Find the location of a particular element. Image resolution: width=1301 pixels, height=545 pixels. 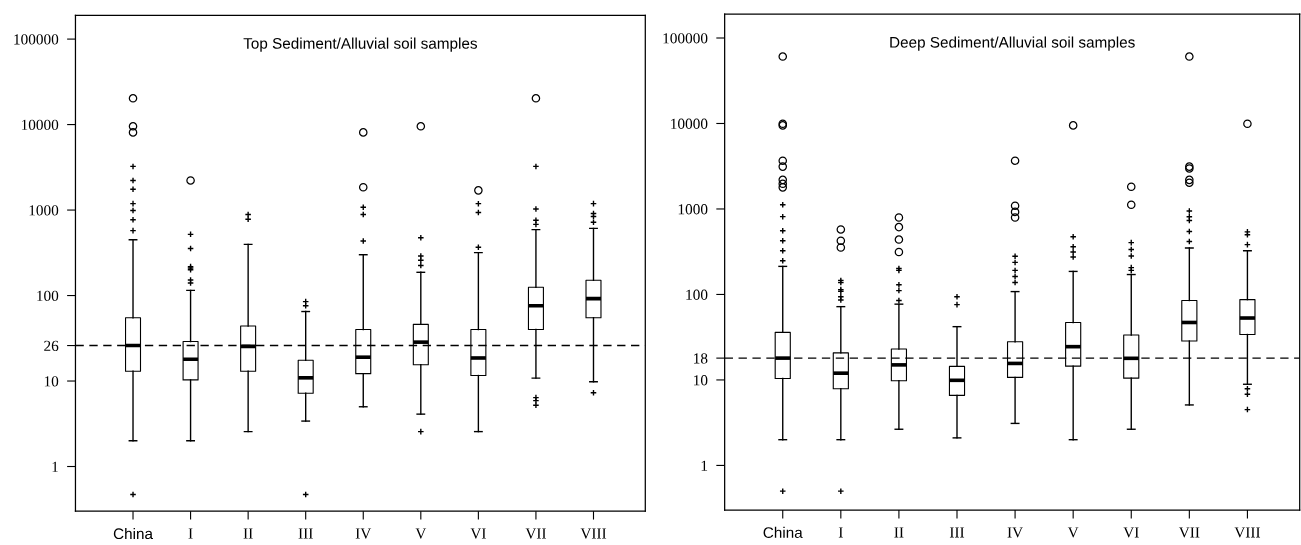

text: Deep Sediment/Alluvial soil samples is located at coordinates (1012, 43).